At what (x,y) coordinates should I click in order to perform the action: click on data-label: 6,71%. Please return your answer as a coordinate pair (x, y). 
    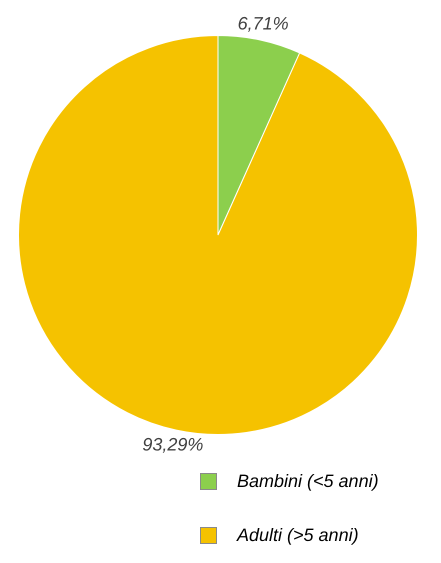
    Looking at the image, I should click on (263, 23).